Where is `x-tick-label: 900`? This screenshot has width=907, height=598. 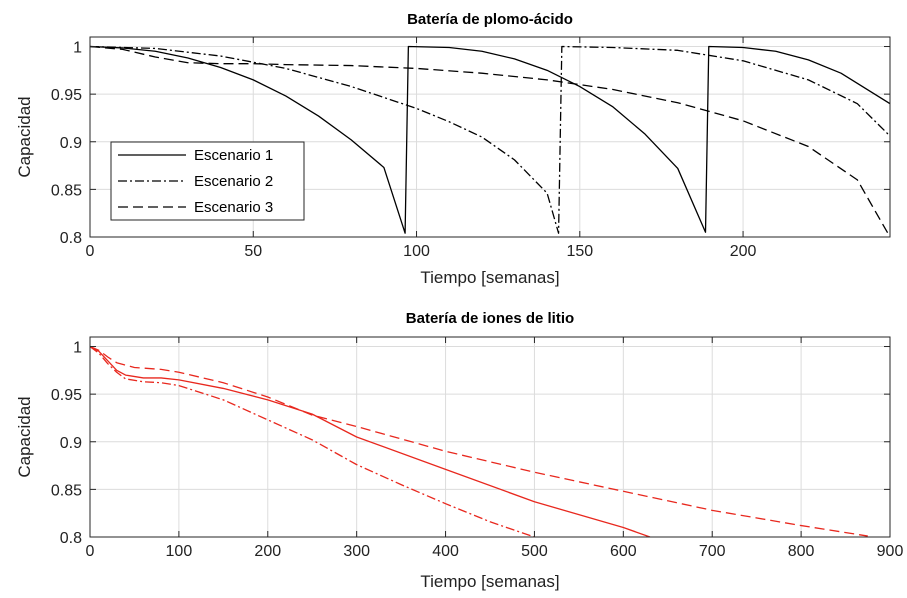
x-tick-label: 900 is located at coordinates (890, 551).